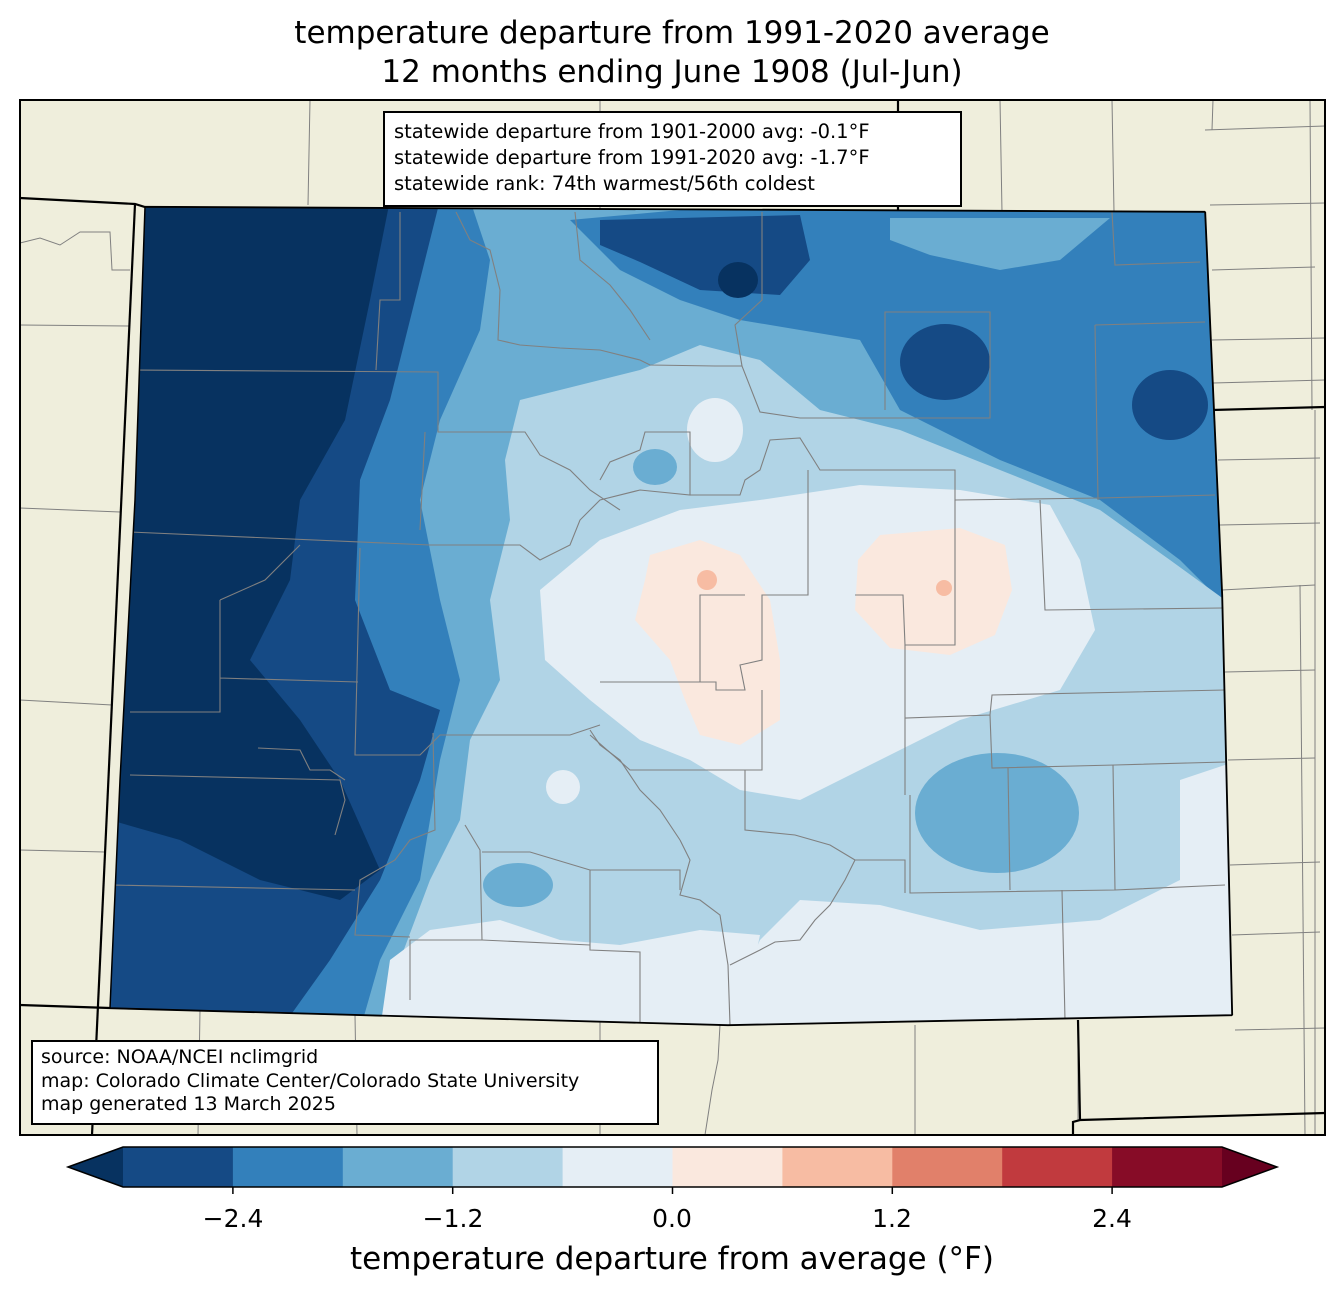 The height and width of the screenshot is (1299, 1344). What do you see at coordinates (655, 467) in the screenshot?
I see `contour-blob-north-mid` at bounding box center [655, 467].